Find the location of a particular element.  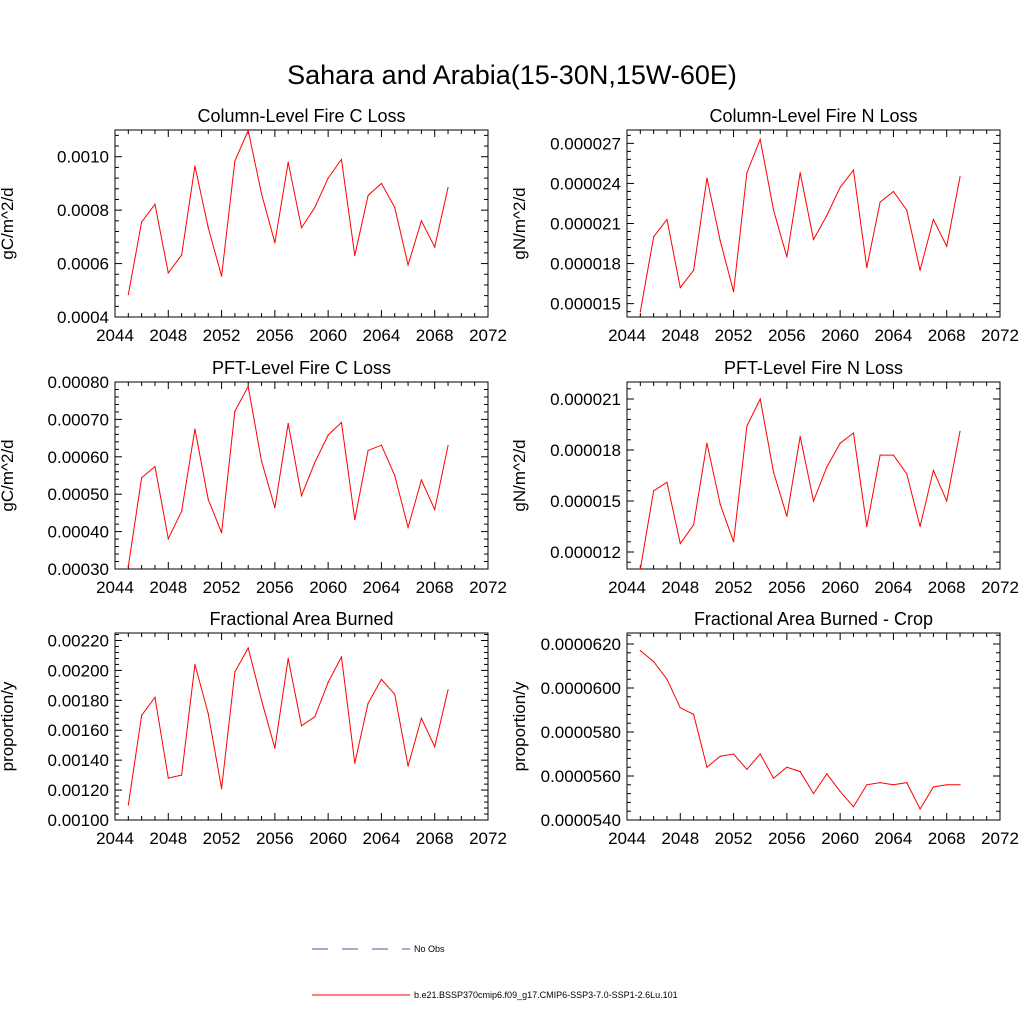

y-tick-label: 0.0008 is located at coordinates (83, 210).